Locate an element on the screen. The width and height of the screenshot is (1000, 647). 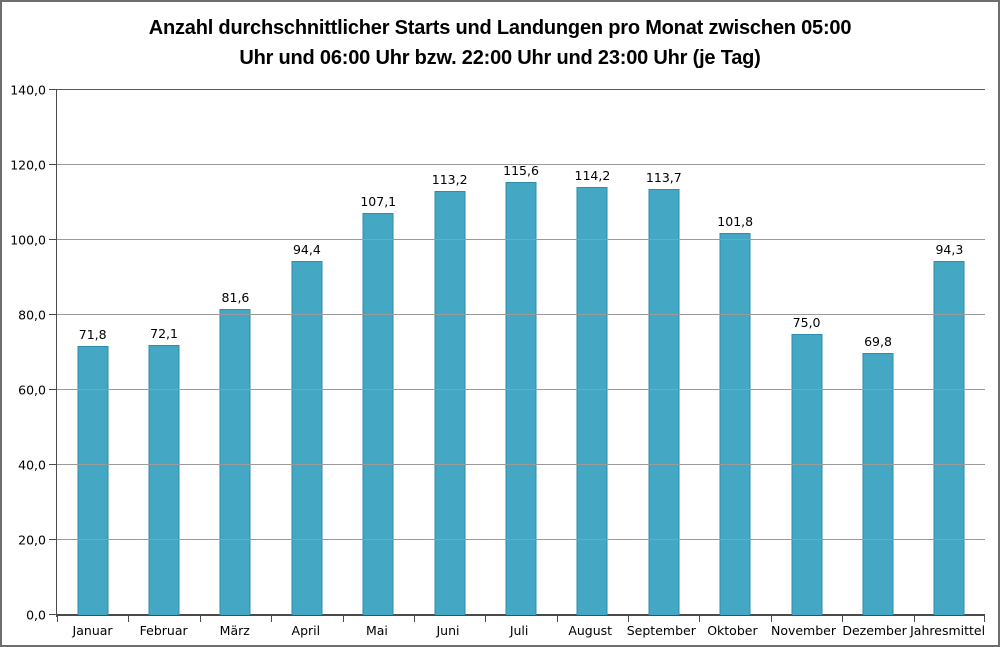
bar-column: 113,2 is located at coordinates (449, 352).